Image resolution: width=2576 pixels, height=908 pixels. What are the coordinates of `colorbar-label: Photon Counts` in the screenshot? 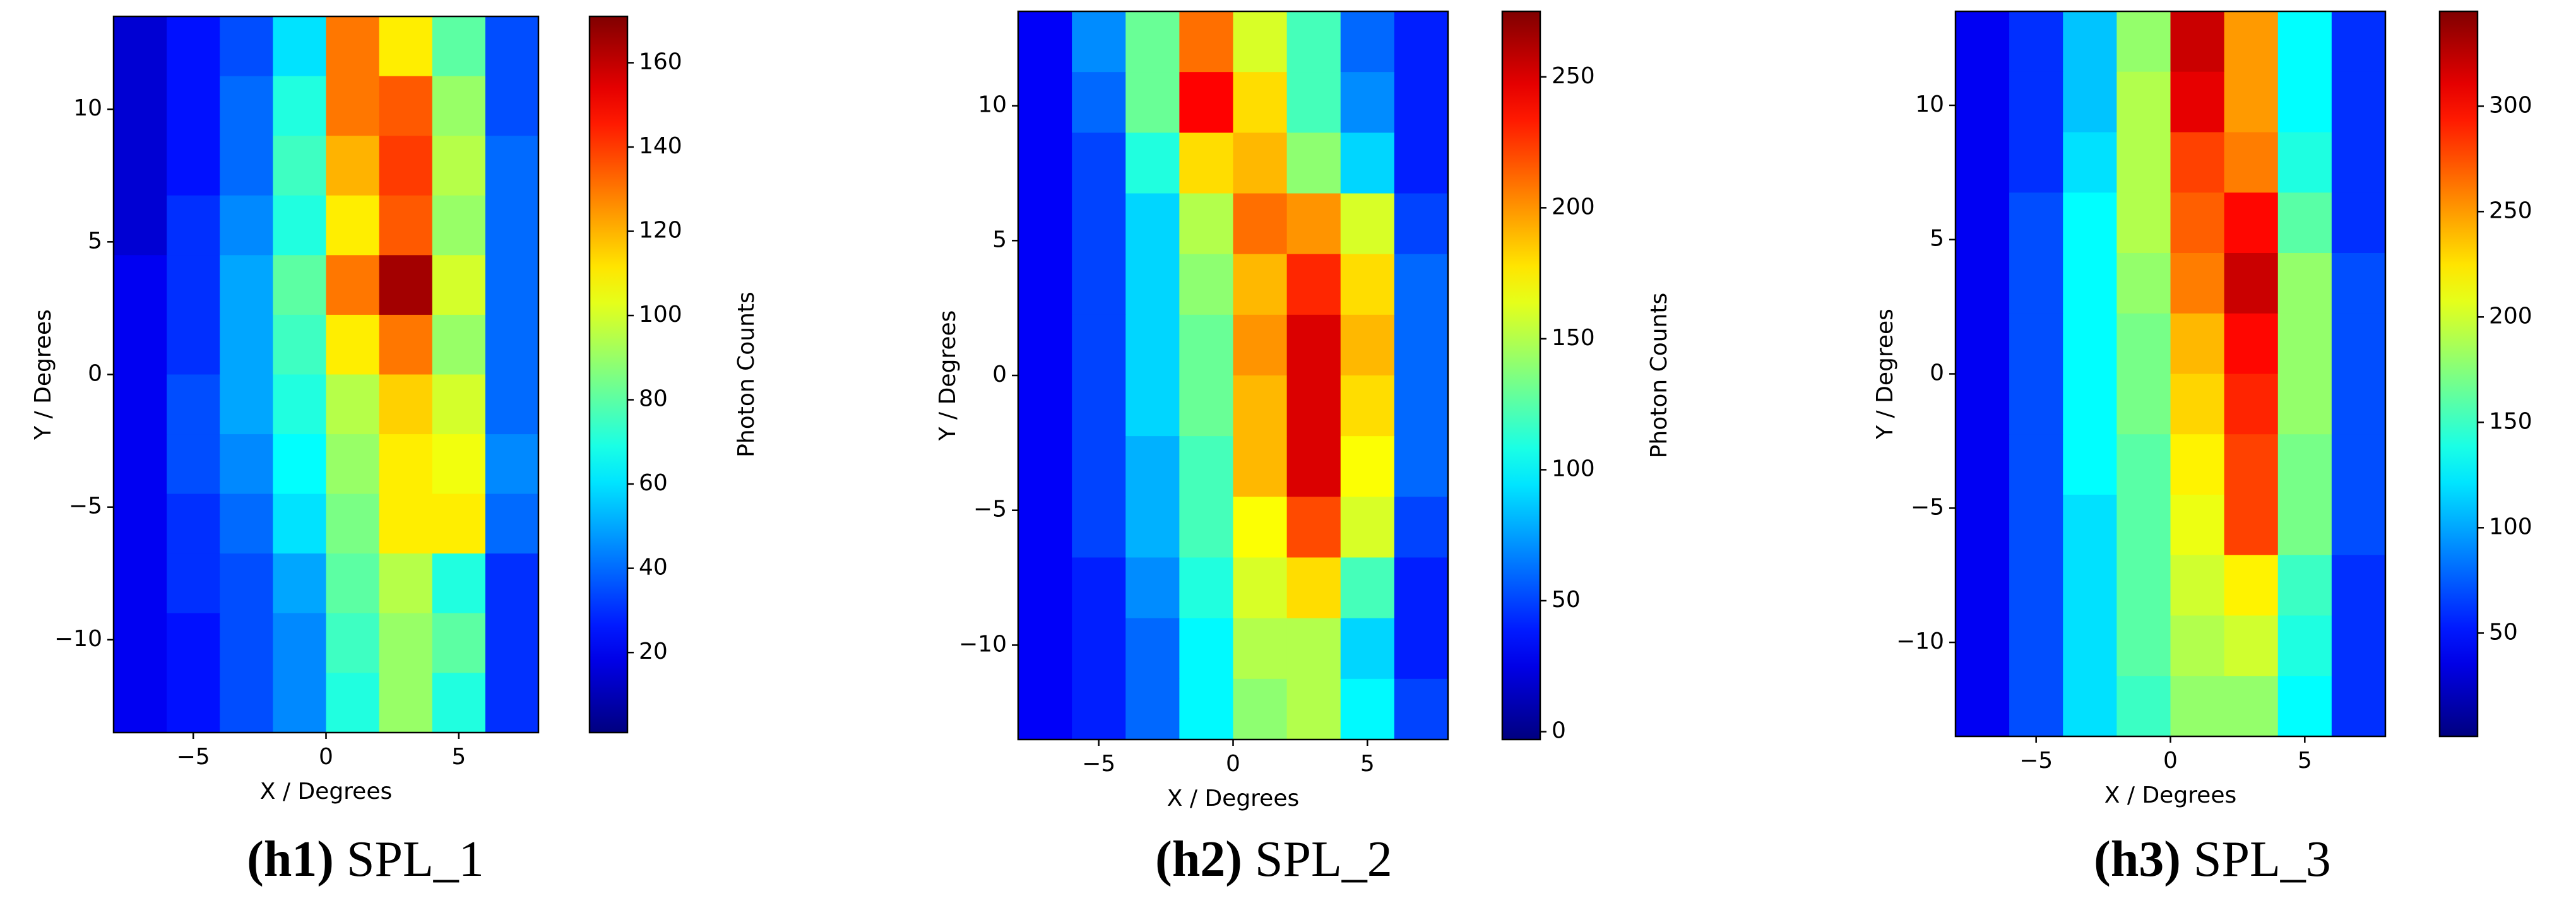 It's located at (746, 374).